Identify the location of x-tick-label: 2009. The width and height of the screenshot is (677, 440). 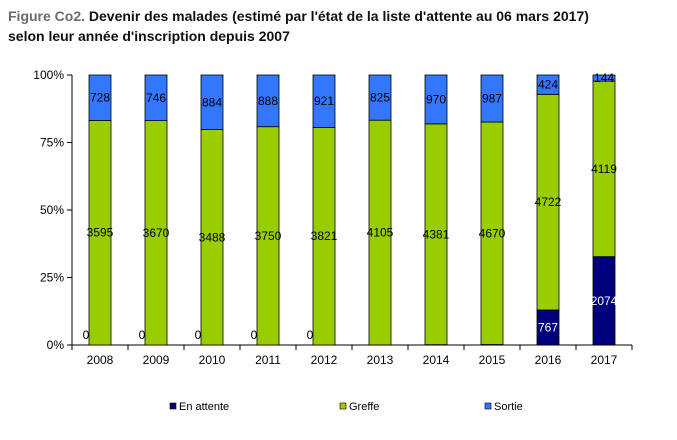
(156, 360).